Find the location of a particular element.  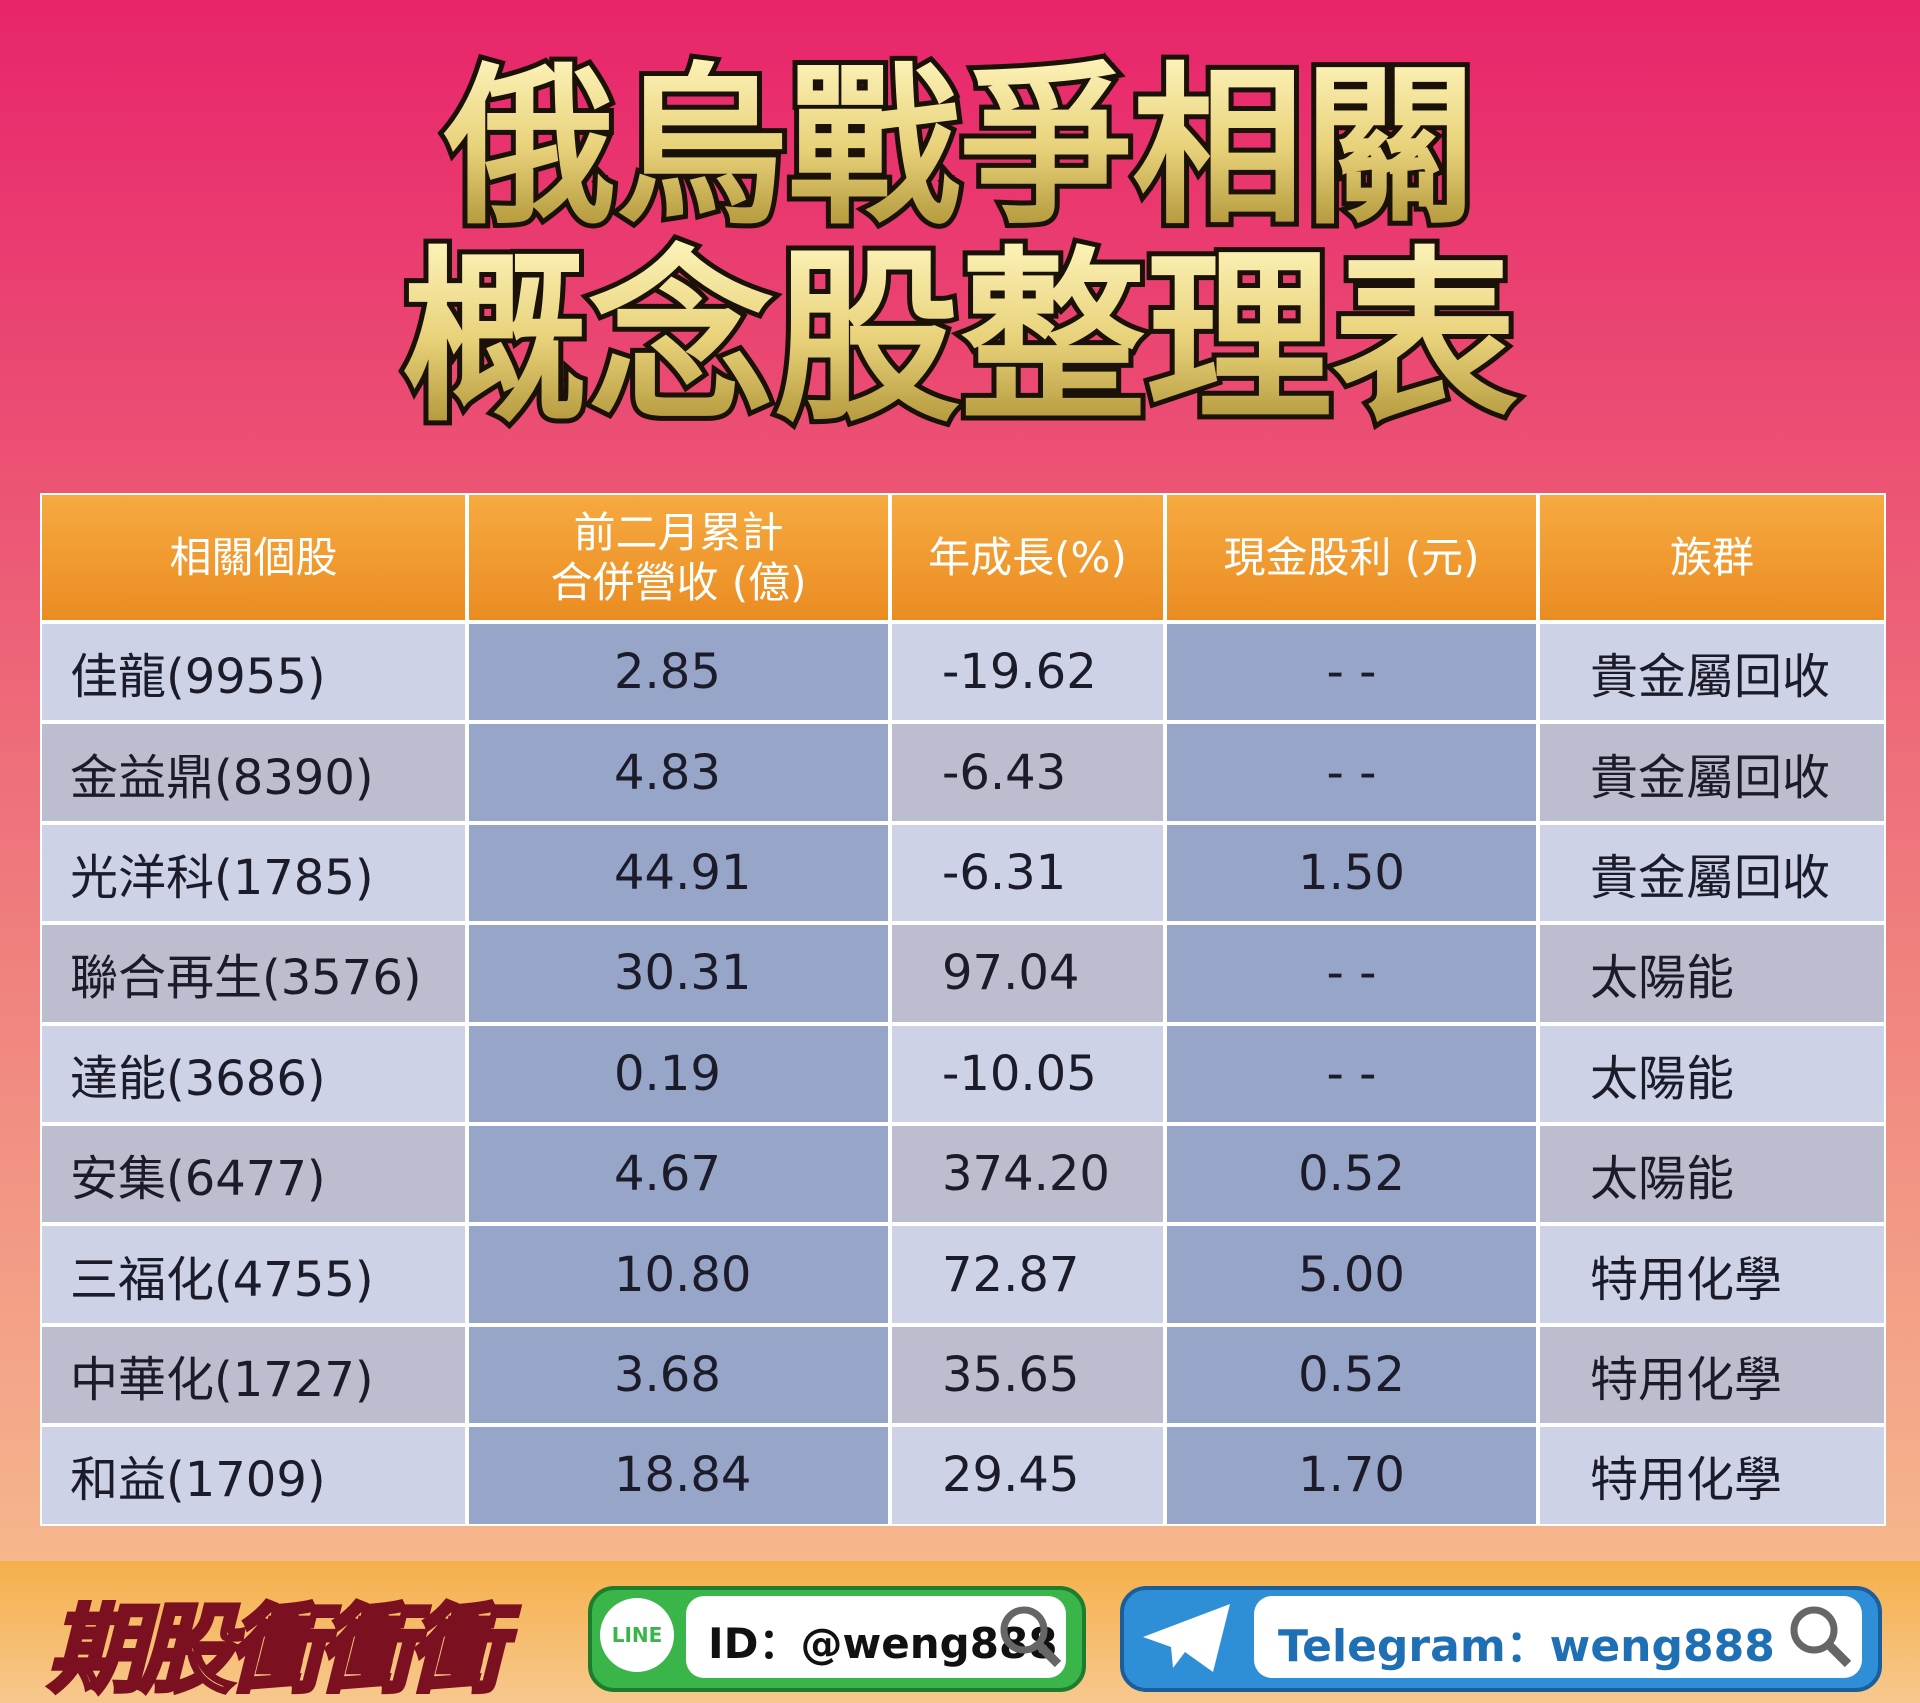

table-cell: 1.50 is located at coordinates (1351, 873).